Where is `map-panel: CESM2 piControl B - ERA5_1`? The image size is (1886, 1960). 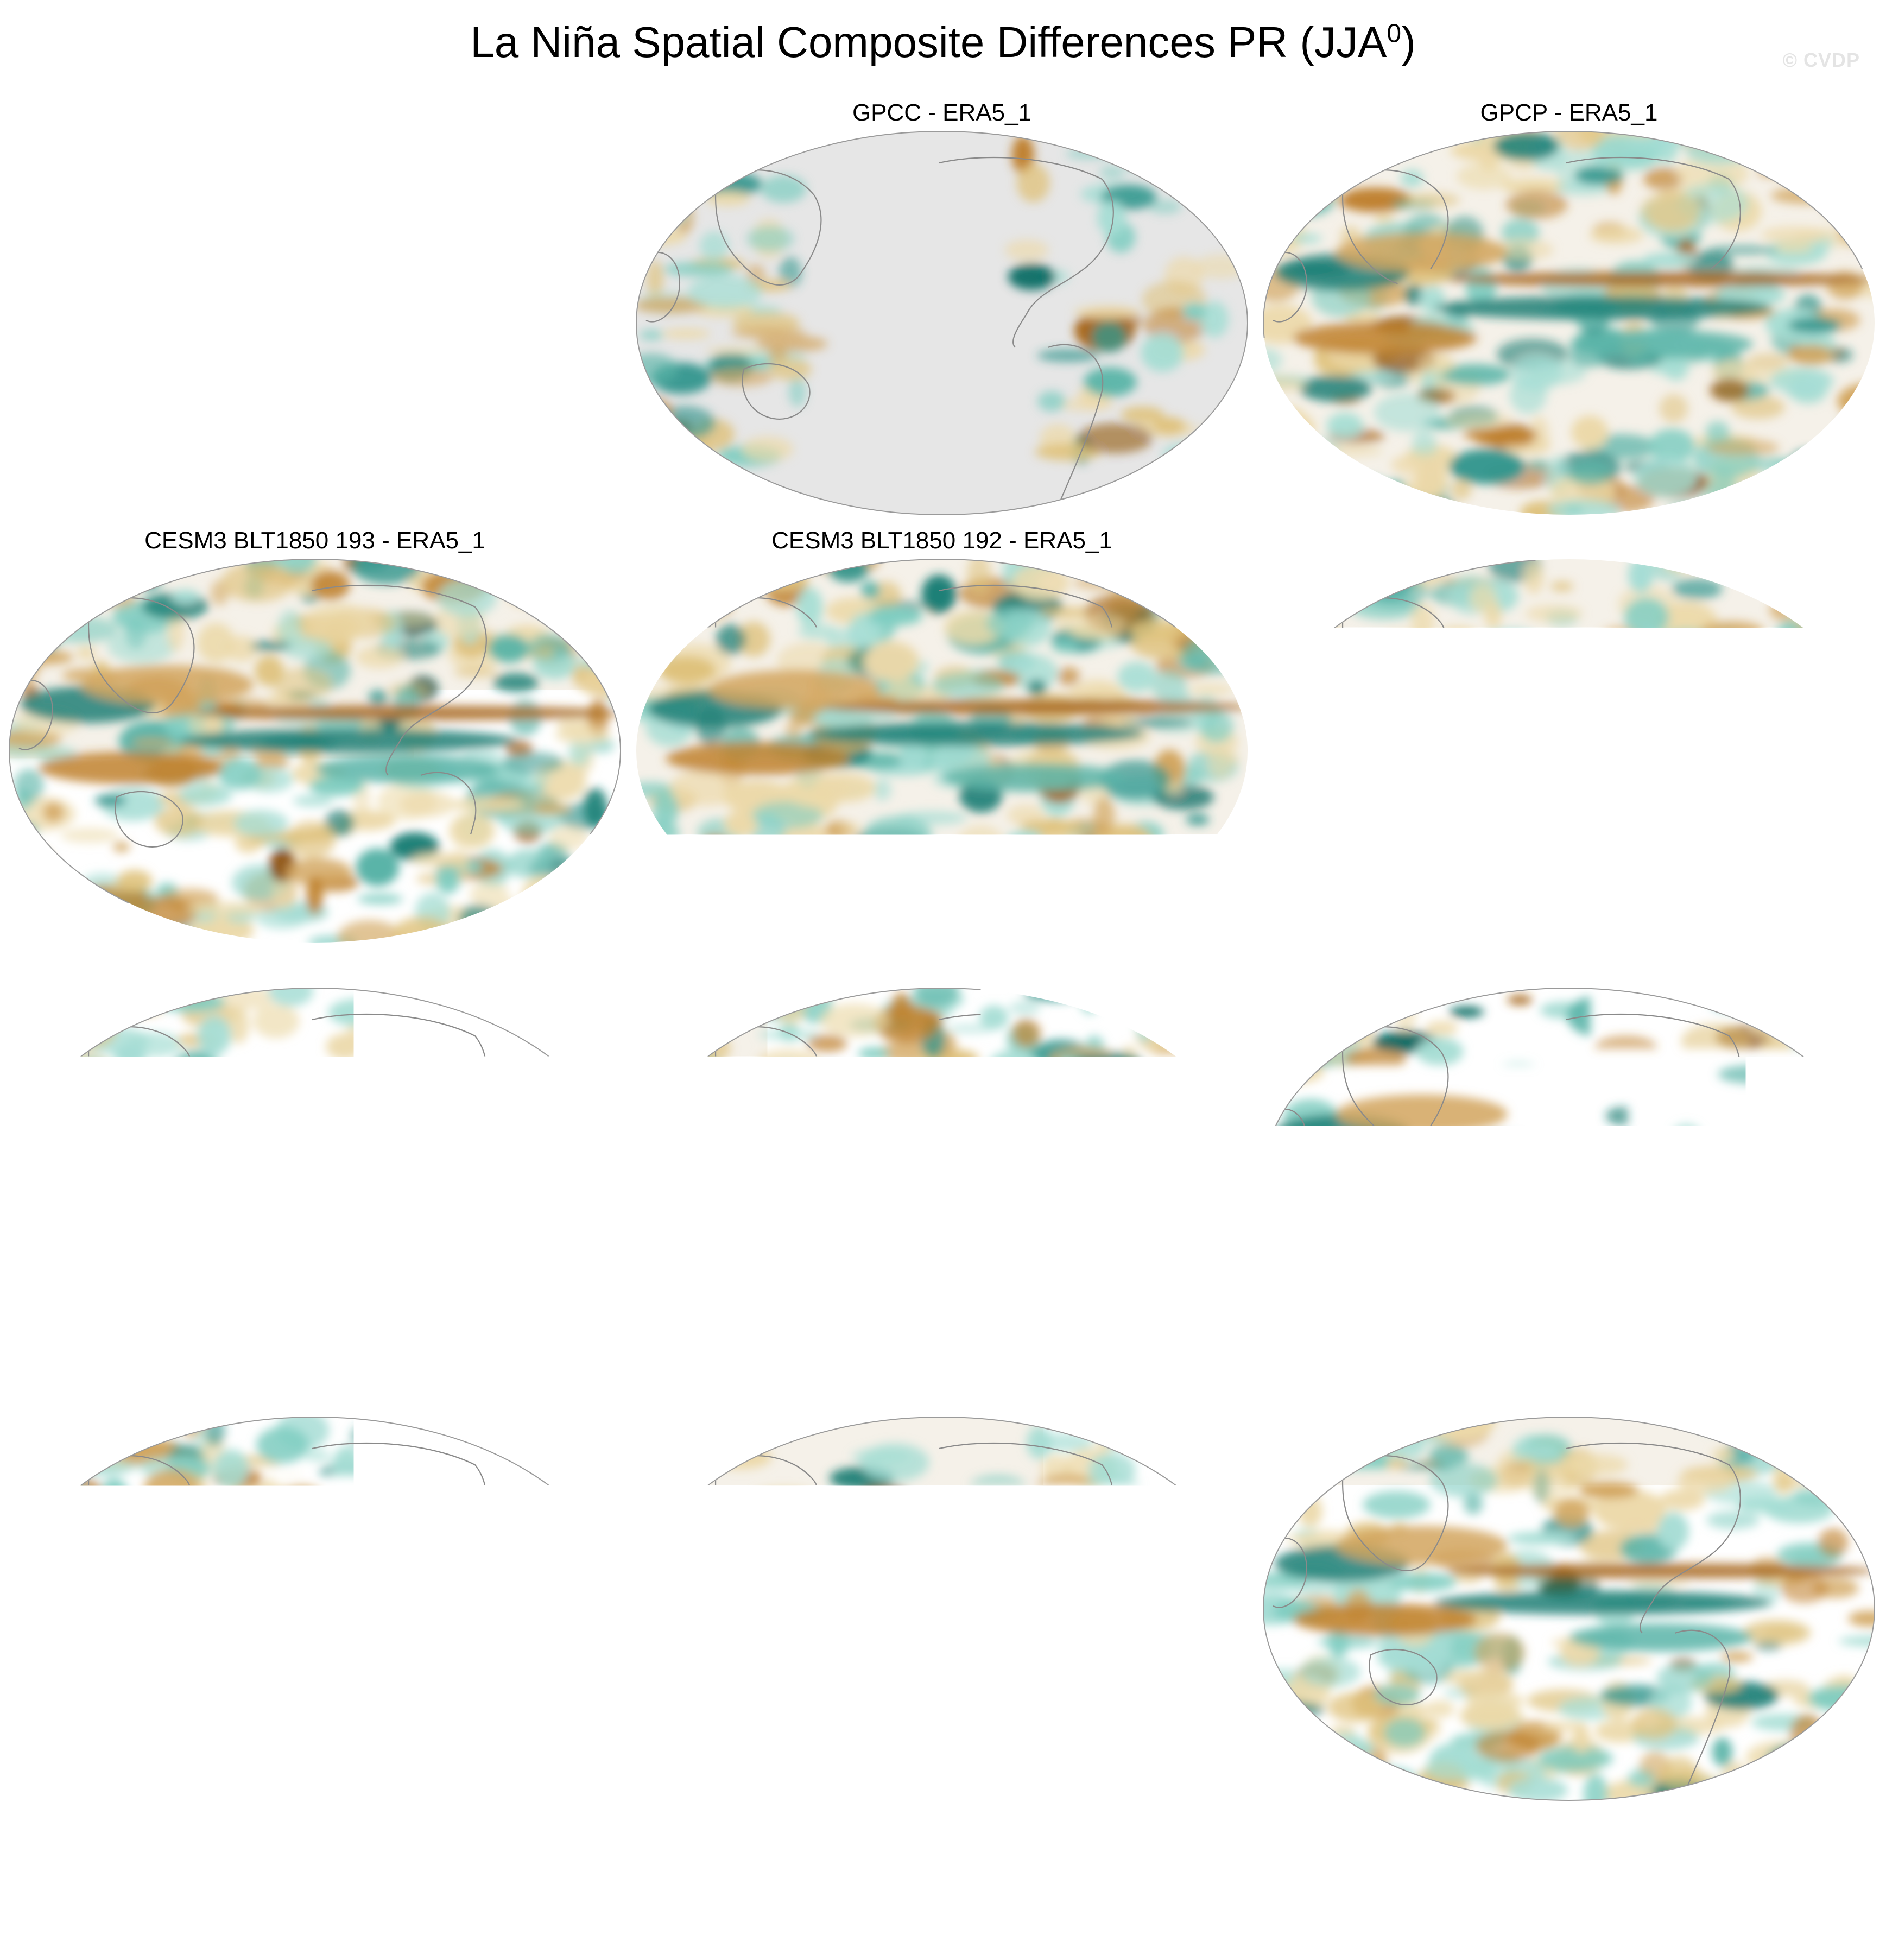 map-panel: CESM2 piControl B - ERA5_1 is located at coordinates (941, 1592).